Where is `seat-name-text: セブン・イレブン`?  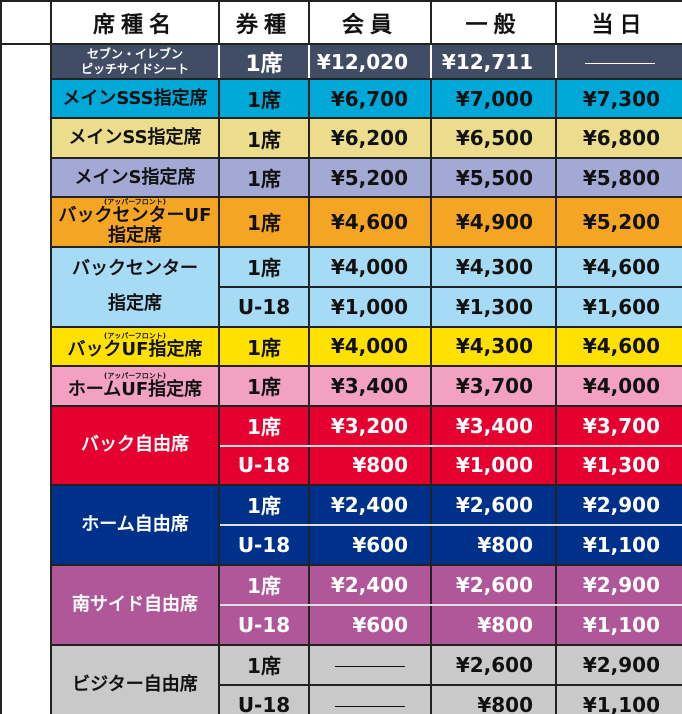
seat-name-text: セブン・イレブン is located at coordinates (134, 54).